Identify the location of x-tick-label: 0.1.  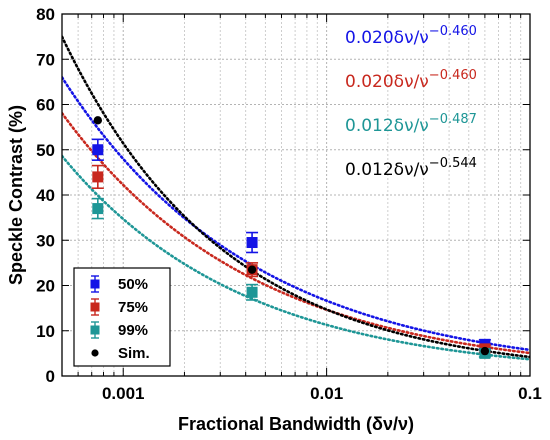
(530, 393).